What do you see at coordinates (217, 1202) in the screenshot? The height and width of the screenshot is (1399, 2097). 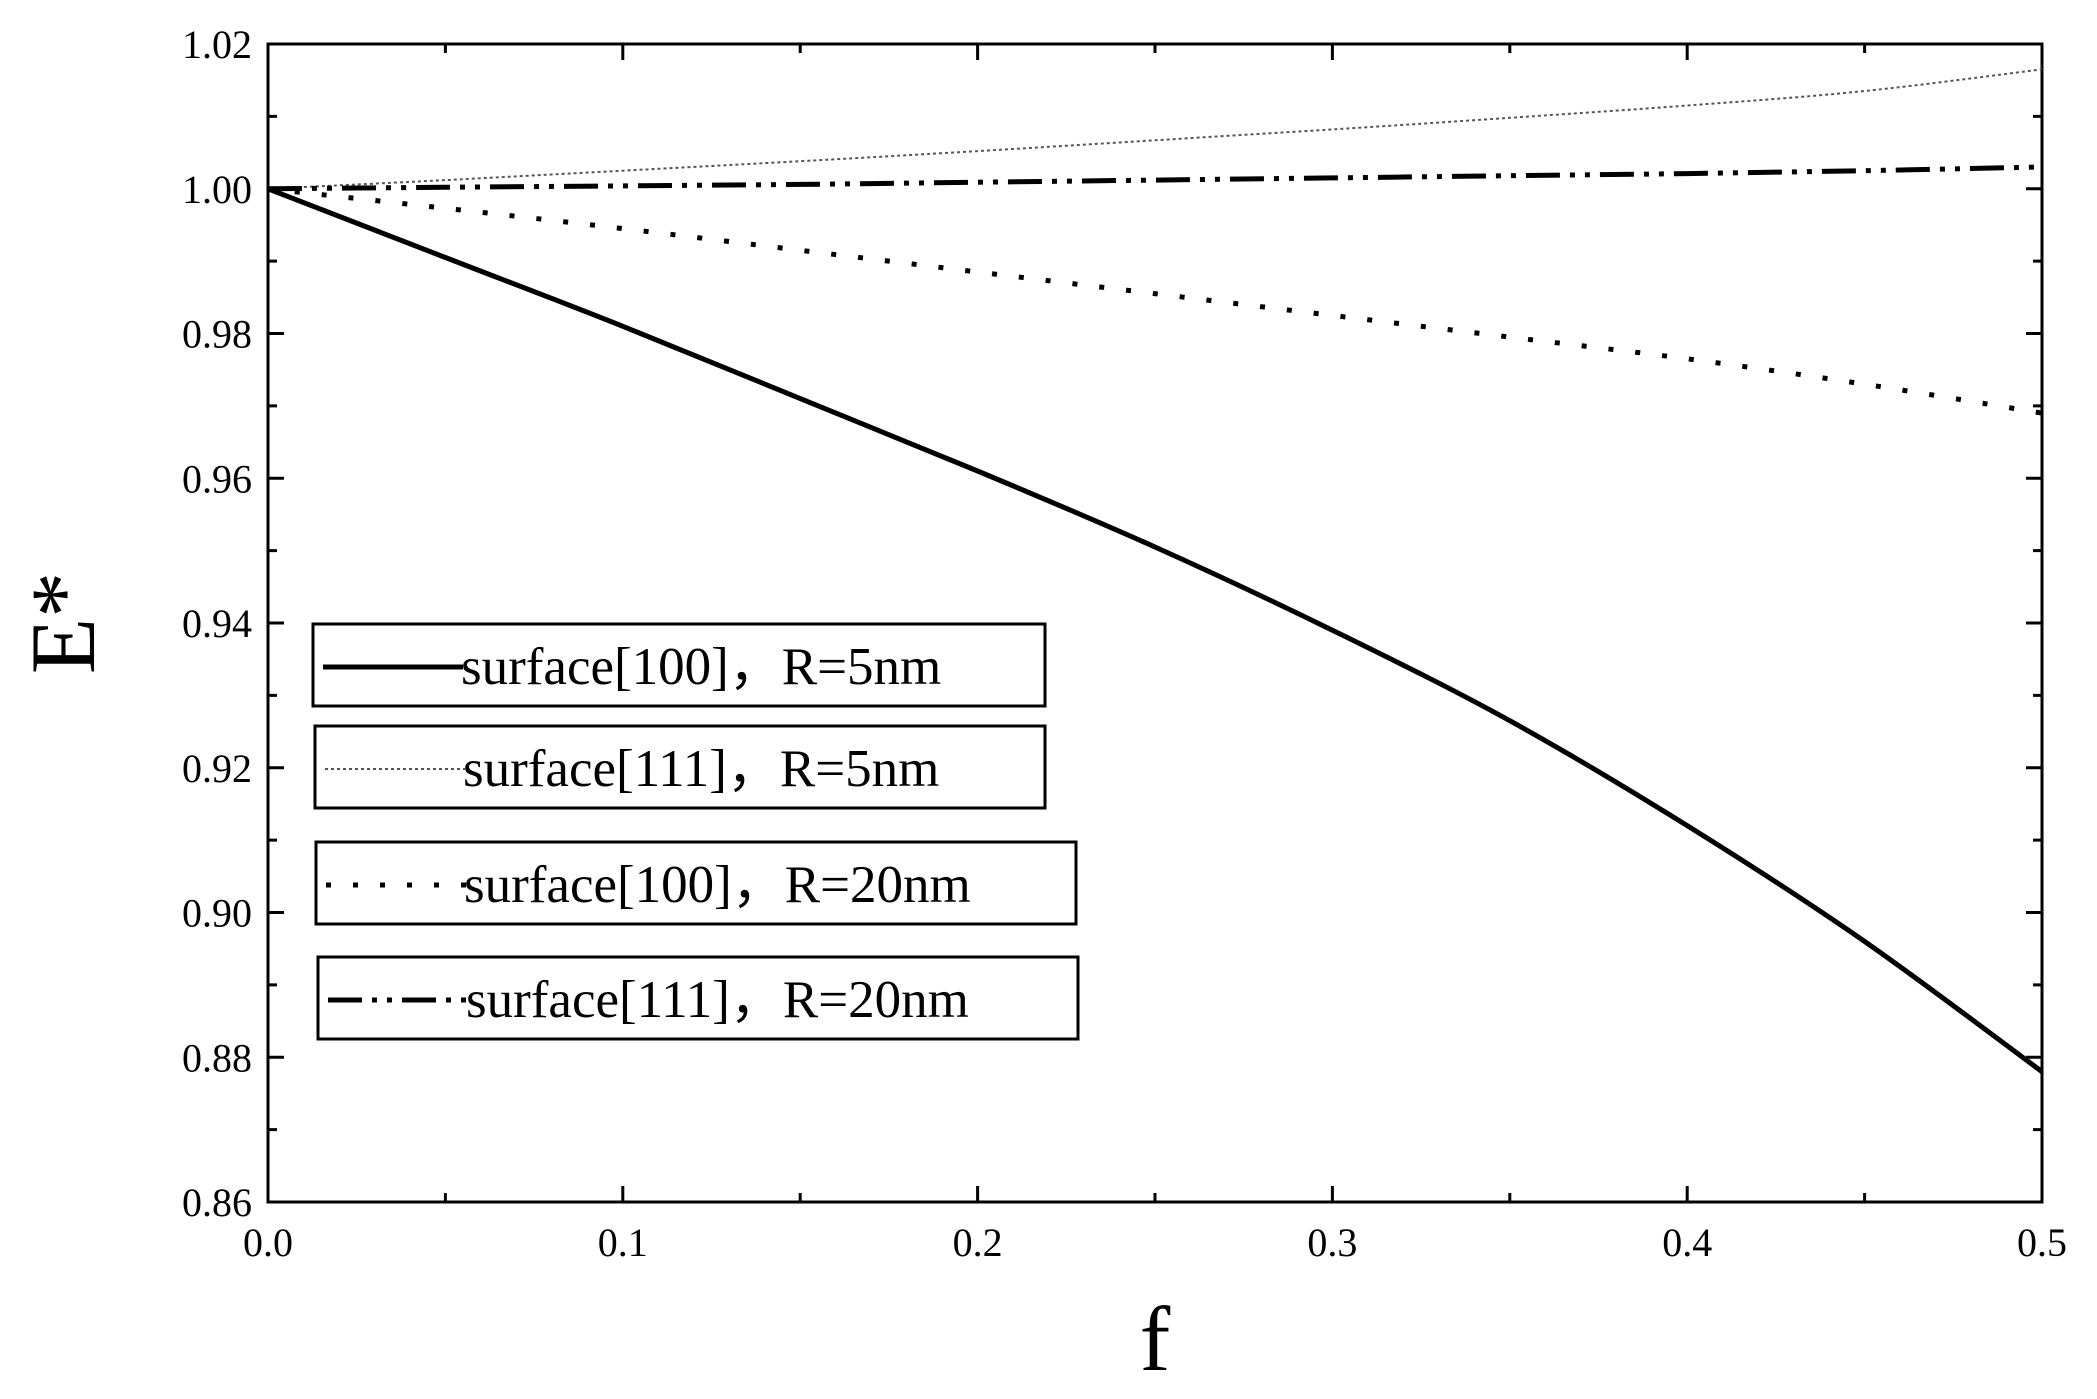 I see `y-tick-label: 0.86` at bounding box center [217, 1202].